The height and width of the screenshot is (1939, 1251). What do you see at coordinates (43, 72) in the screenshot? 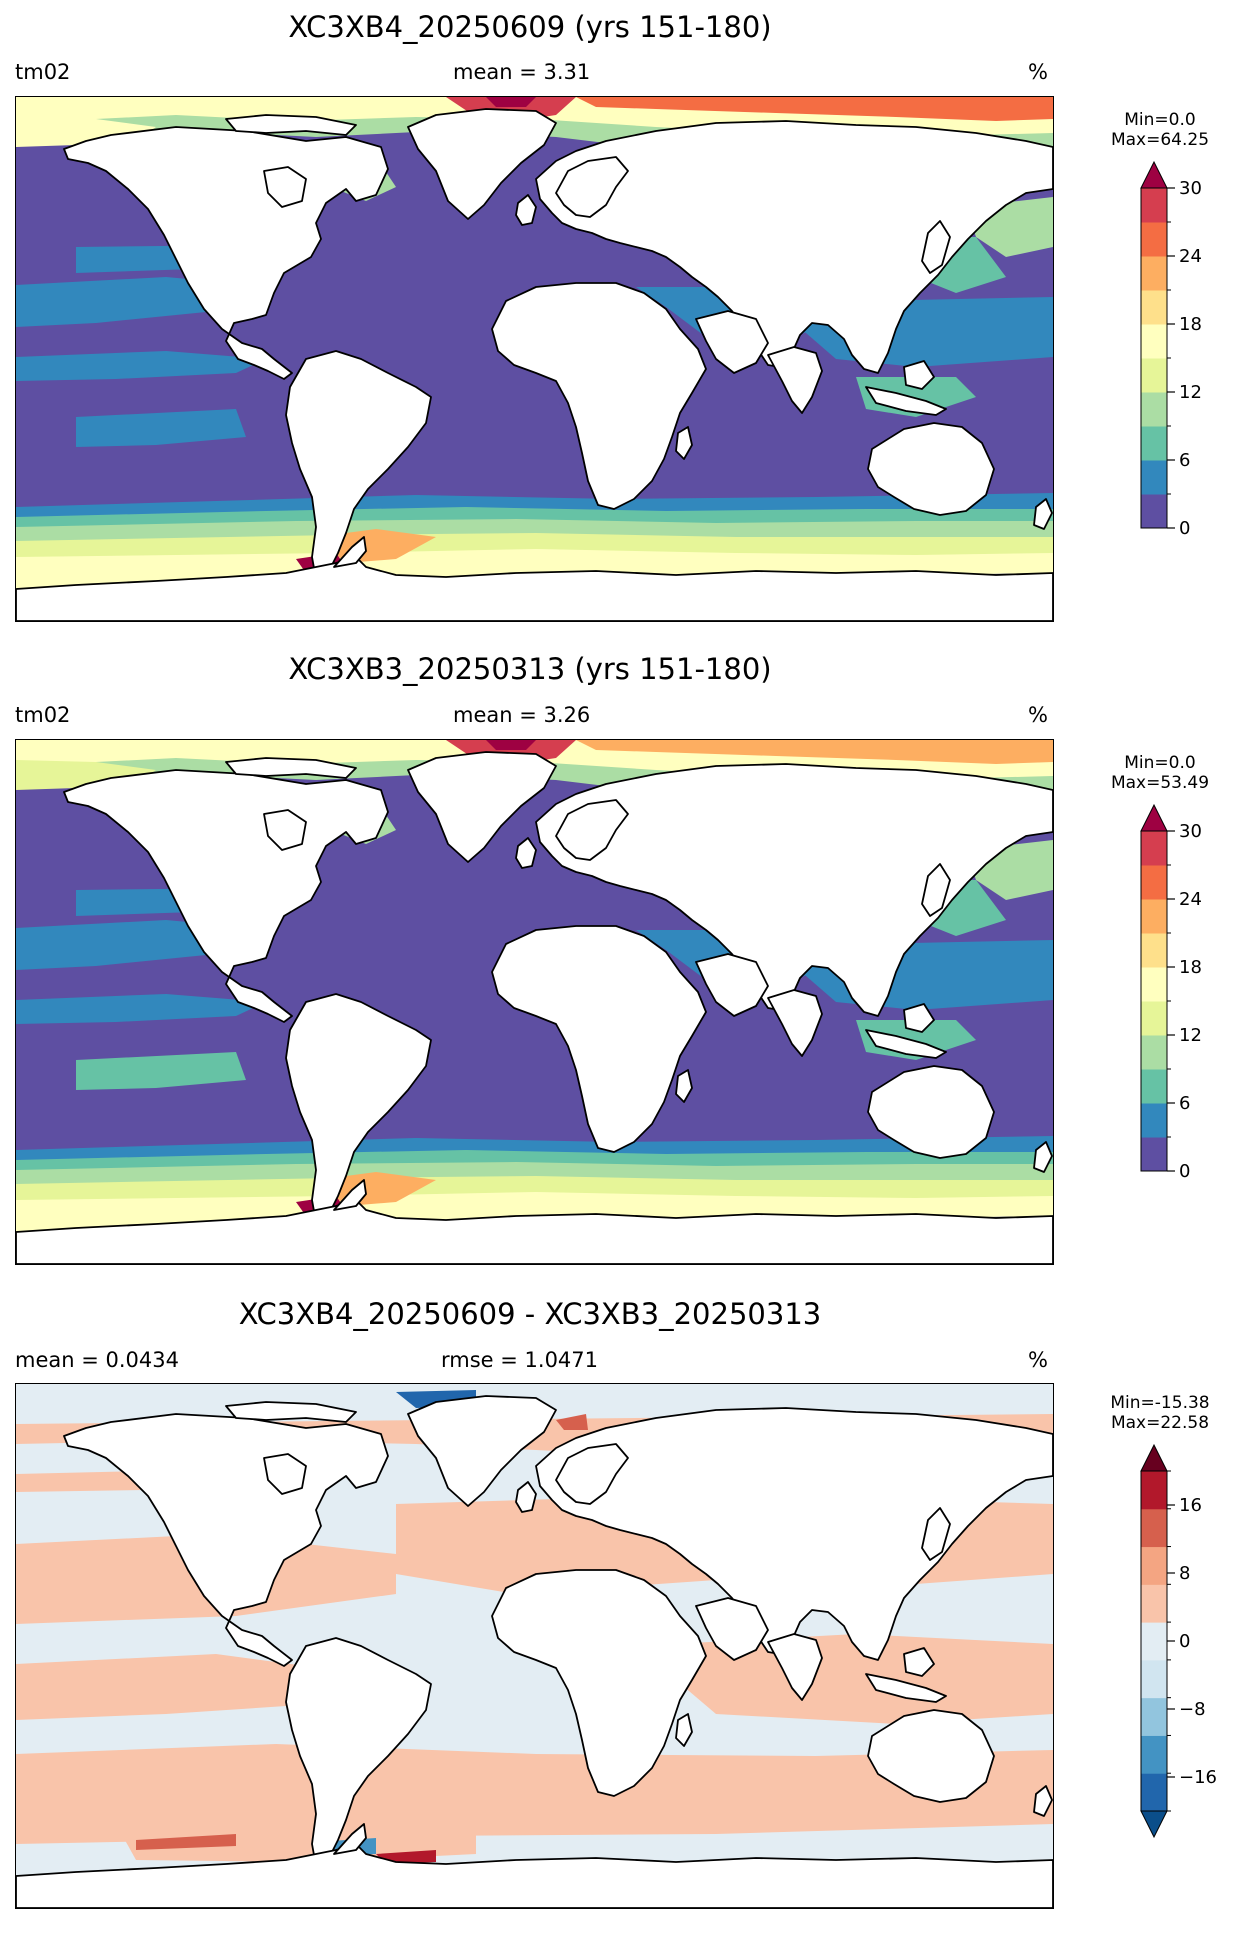
I see `panel1-variable-label: tm02` at bounding box center [43, 72].